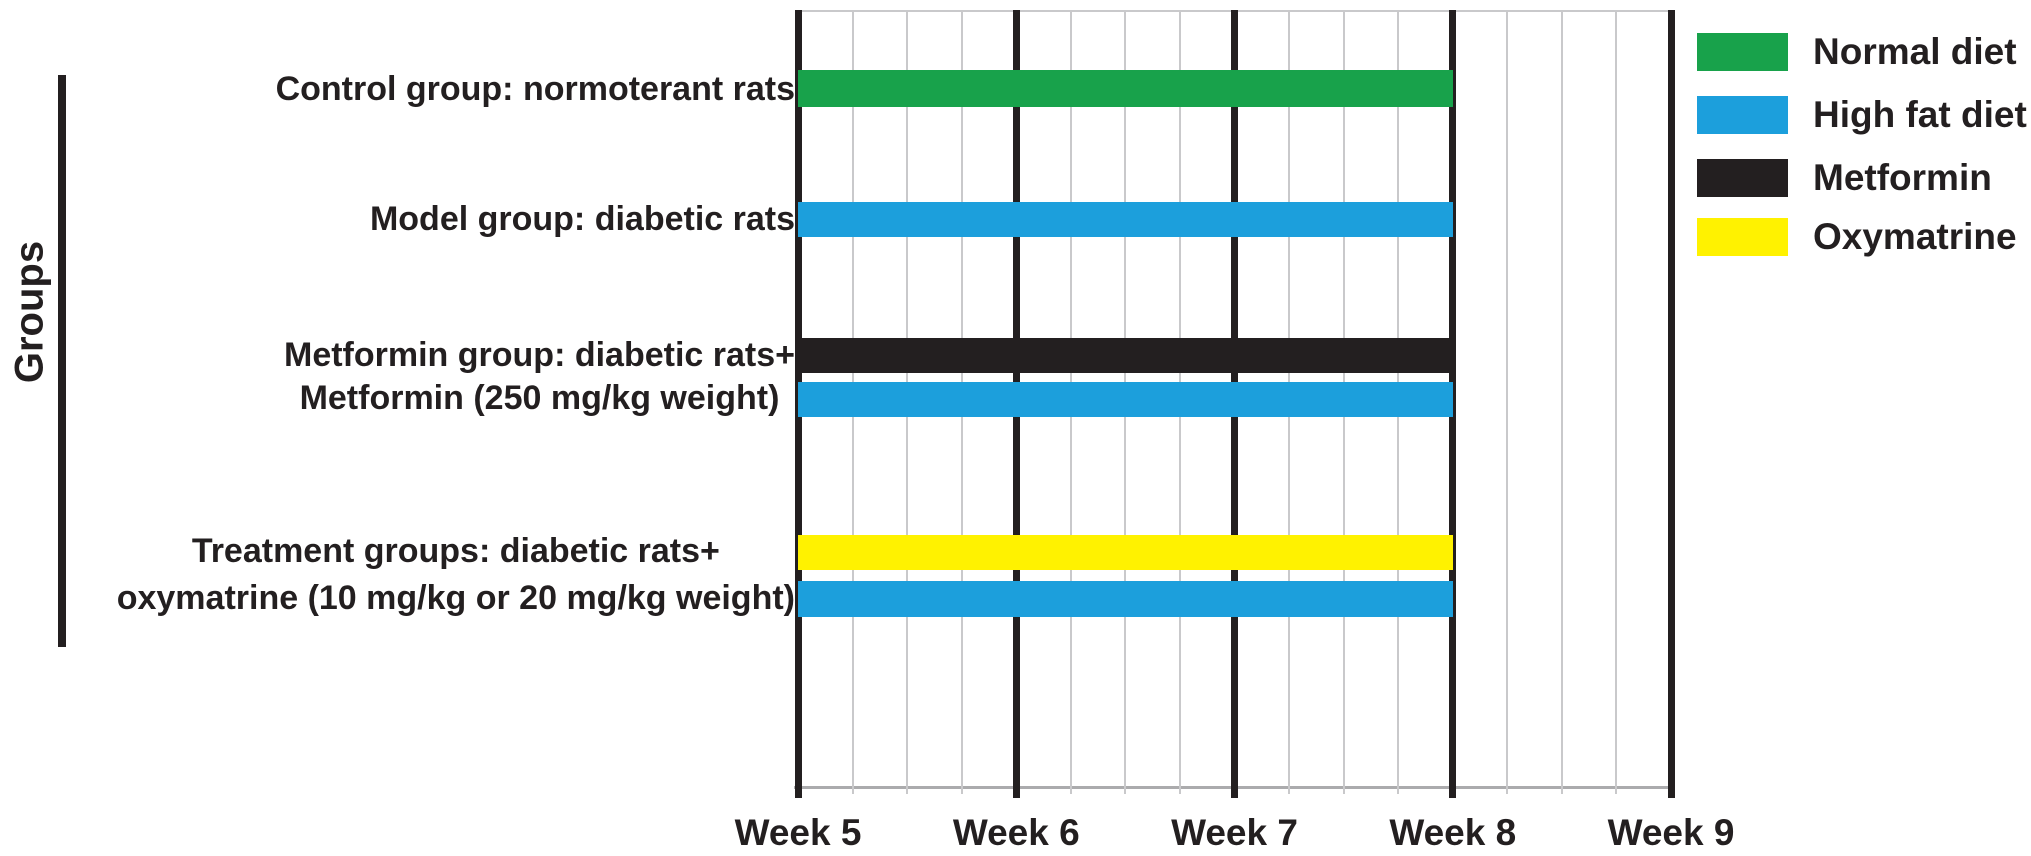 The width and height of the screenshot is (2031, 856). Describe the element at coordinates (62, 361) in the screenshot. I see `y-axis-bracket-line` at that location.